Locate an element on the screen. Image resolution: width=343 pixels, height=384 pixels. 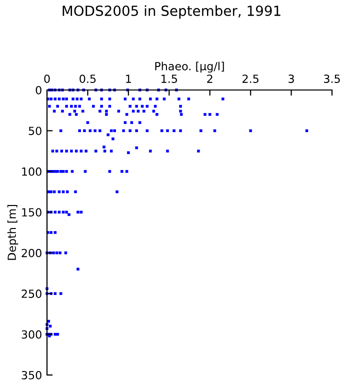
x-tick-label: 0.5 is located at coordinates (88, 78).